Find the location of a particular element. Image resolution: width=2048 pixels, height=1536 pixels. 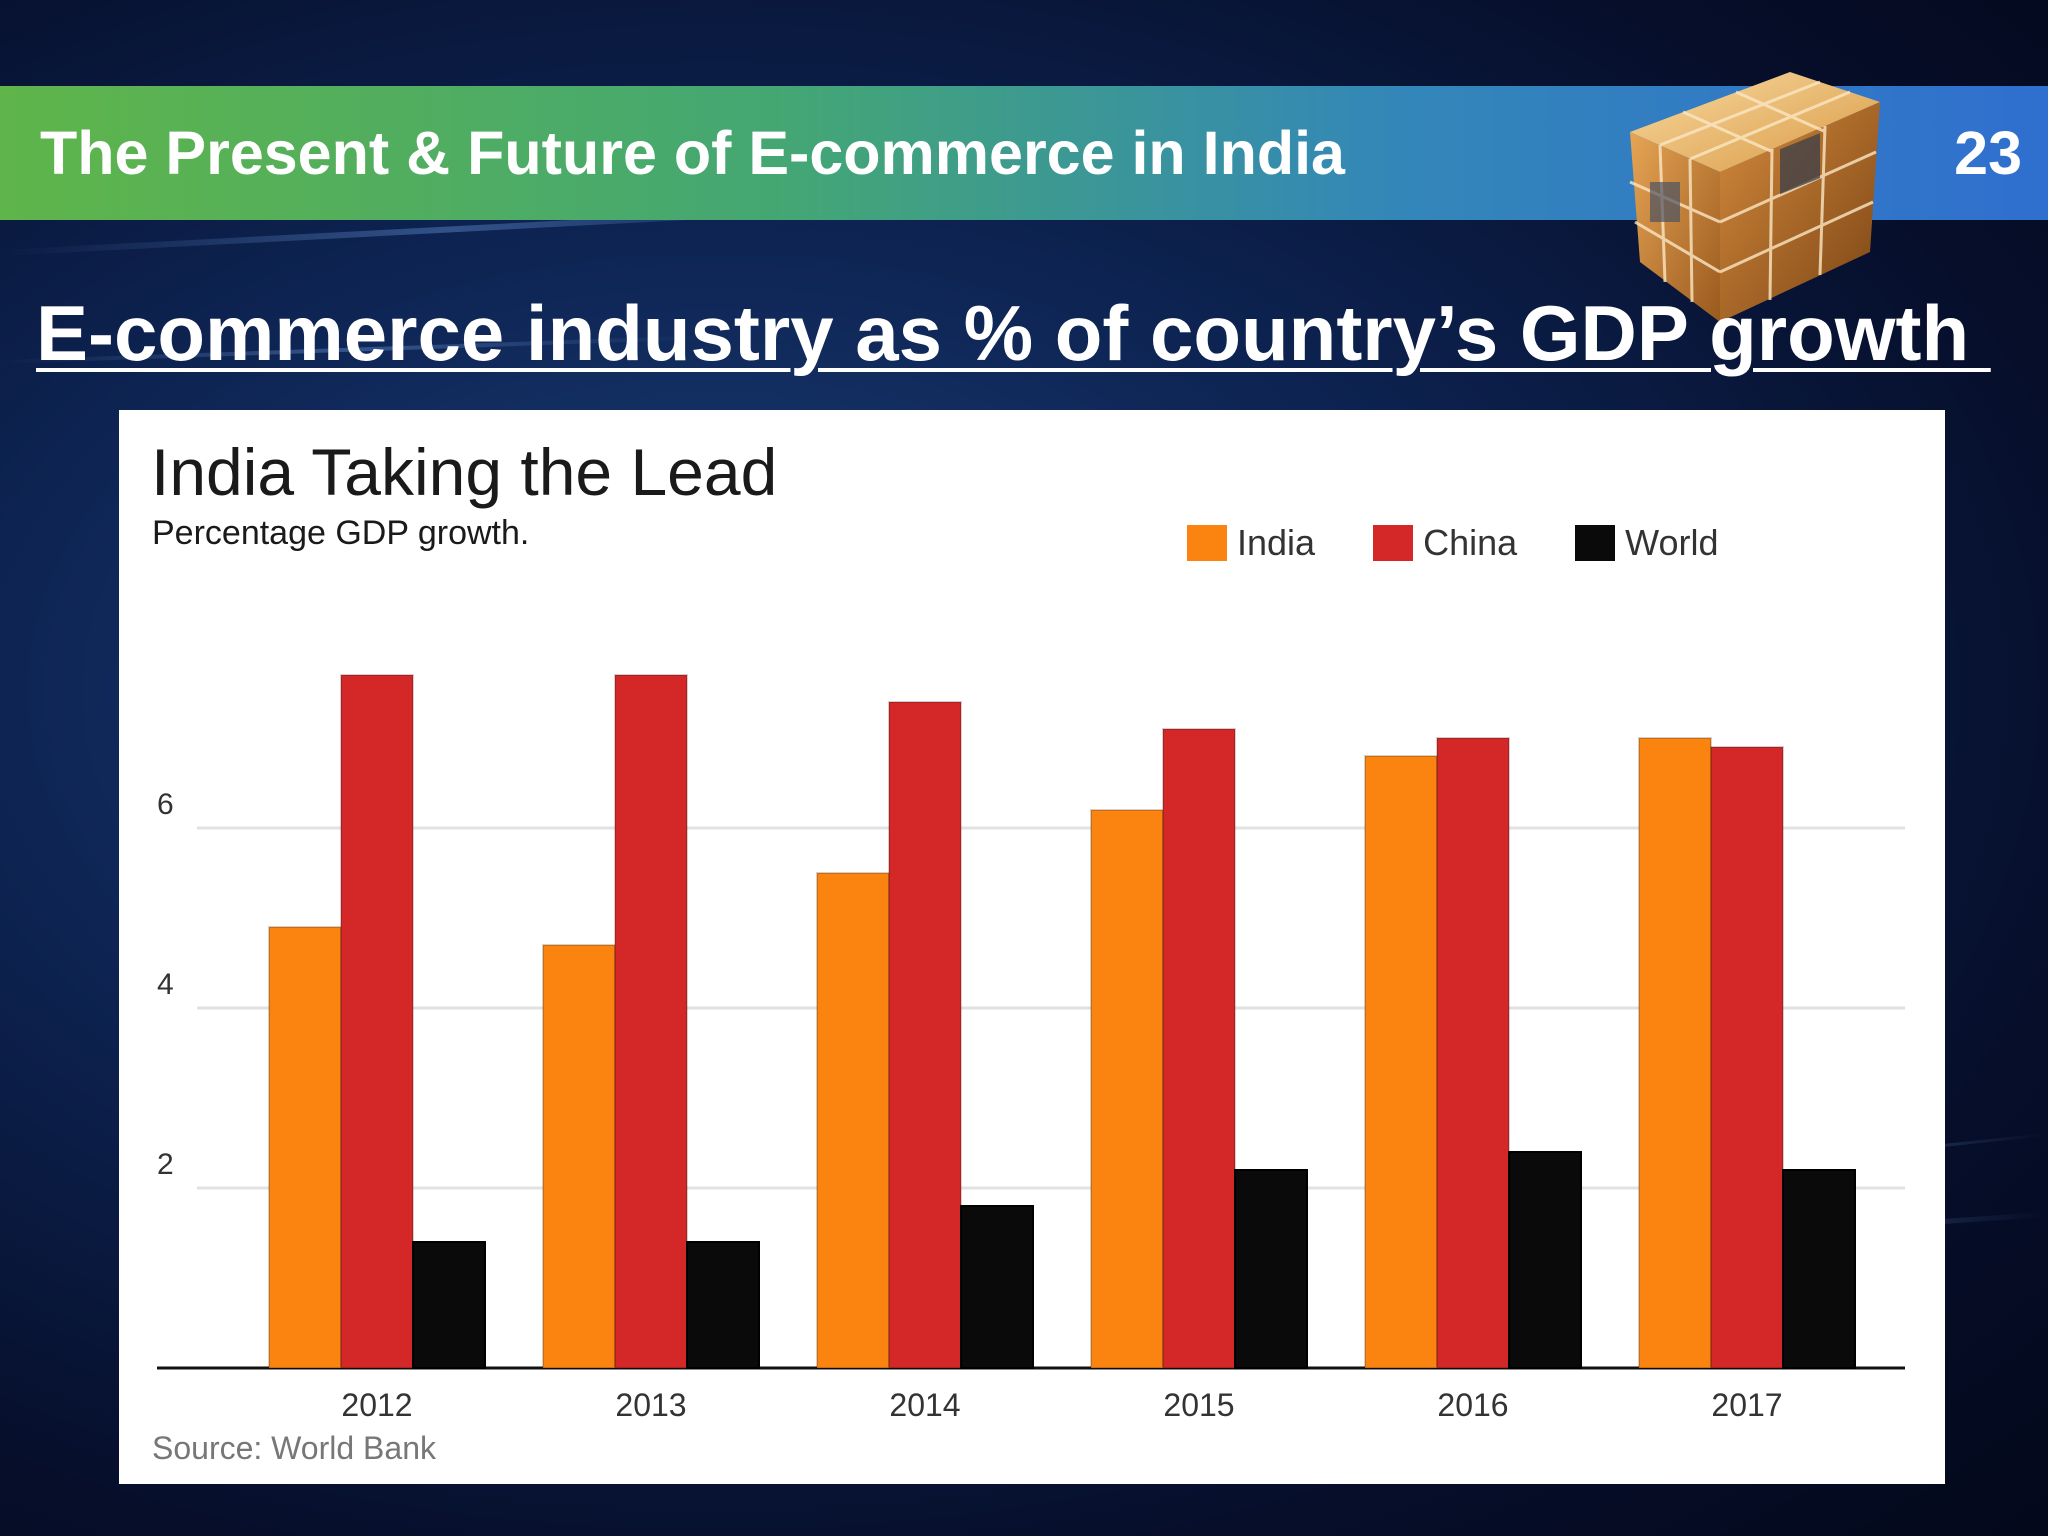

cube-logo is located at coordinates (1754, 197).